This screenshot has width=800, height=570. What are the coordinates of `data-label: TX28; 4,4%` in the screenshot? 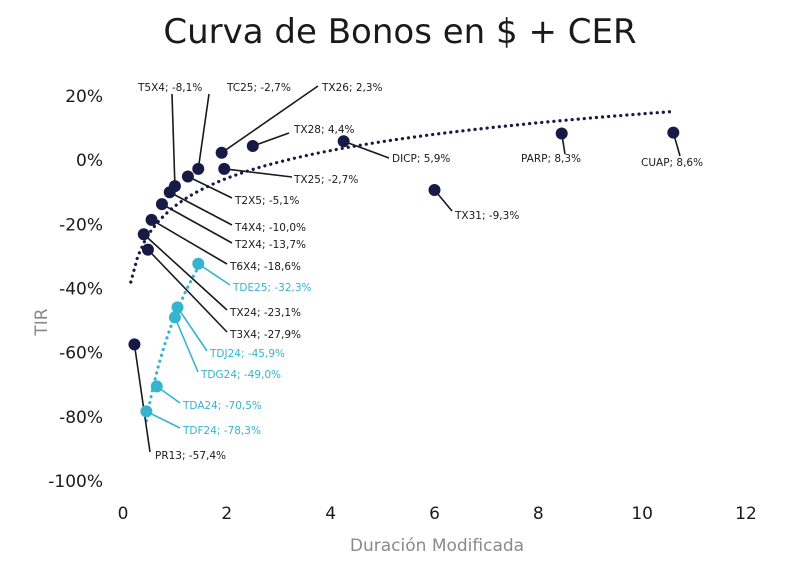 It's located at (324, 130).